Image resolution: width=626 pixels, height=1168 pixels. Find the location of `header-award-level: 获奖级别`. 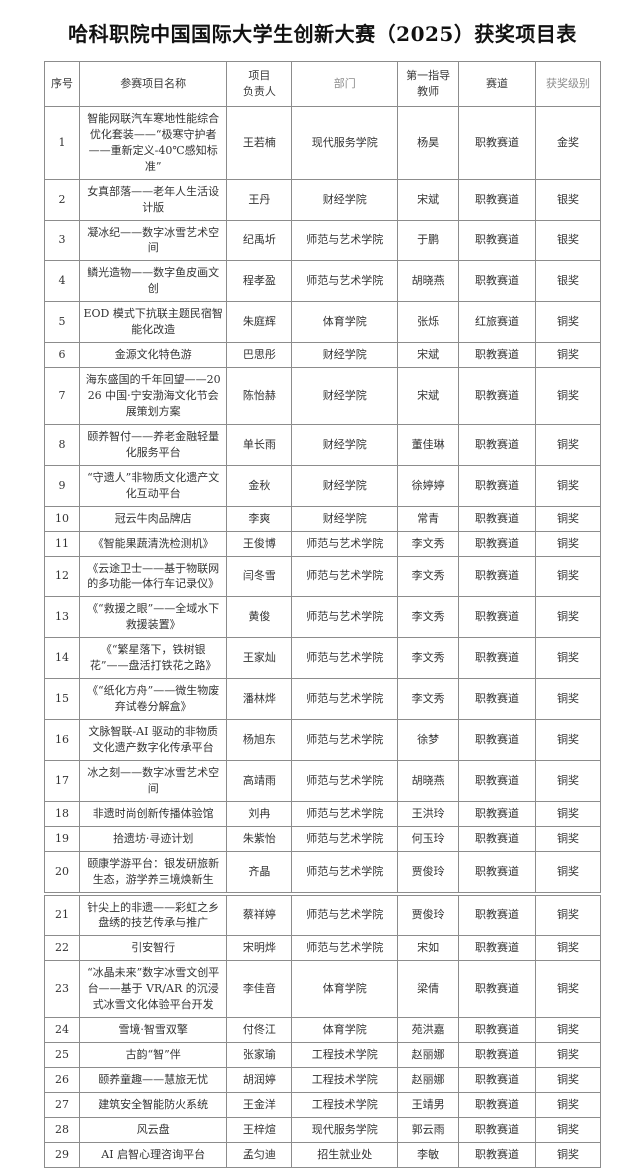

header-award-level: 获奖级别 is located at coordinates (568, 84).